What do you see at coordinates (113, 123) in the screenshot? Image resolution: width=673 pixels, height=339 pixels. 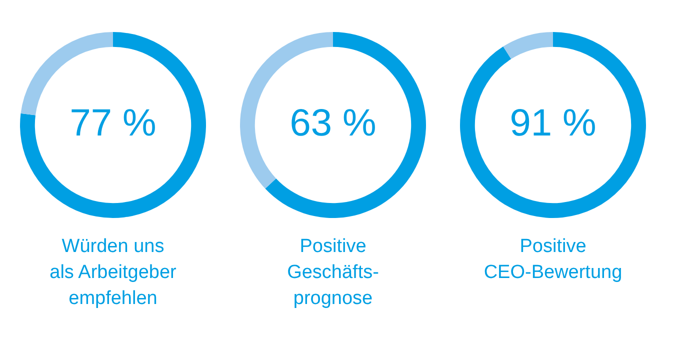 I see `data-label: 77 %` at bounding box center [113, 123].